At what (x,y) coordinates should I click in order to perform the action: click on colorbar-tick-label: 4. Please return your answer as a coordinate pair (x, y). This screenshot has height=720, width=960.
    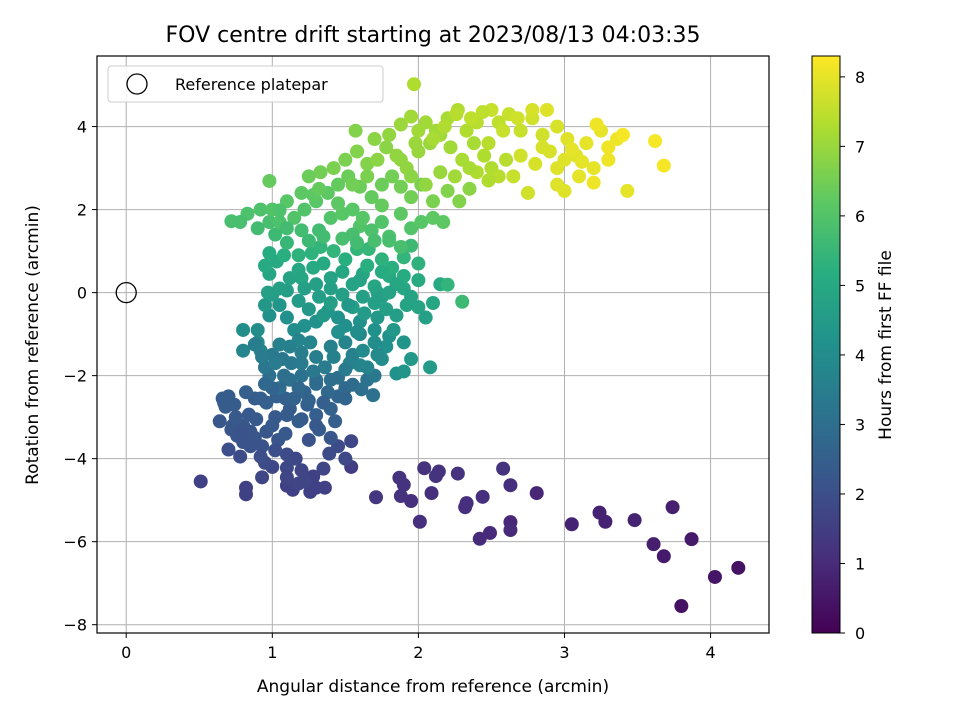
    Looking at the image, I should click on (860, 355).